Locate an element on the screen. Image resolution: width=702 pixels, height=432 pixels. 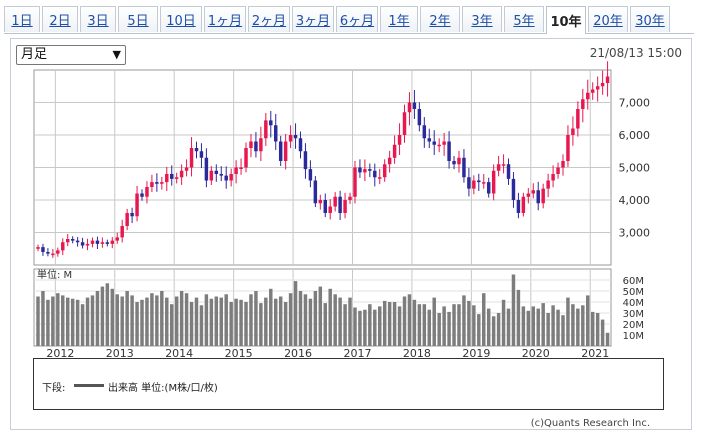
price-tick-label: 4,000 is located at coordinates (635, 200).